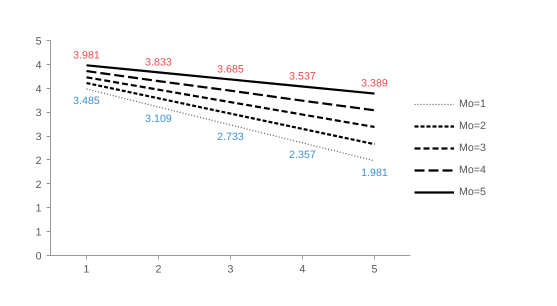  I want to click on x-tick-label: 5, so click(375, 270).